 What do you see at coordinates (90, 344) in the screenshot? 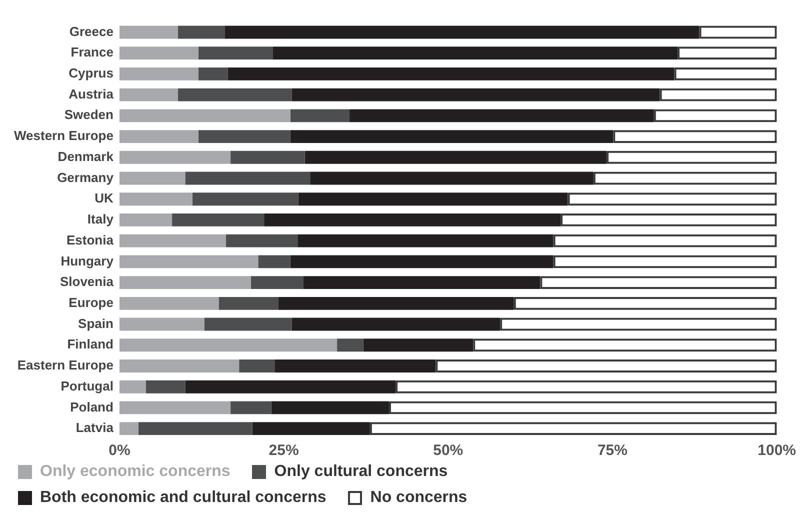
I see `y-tick-label: Finland` at bounding box center [90, 344].